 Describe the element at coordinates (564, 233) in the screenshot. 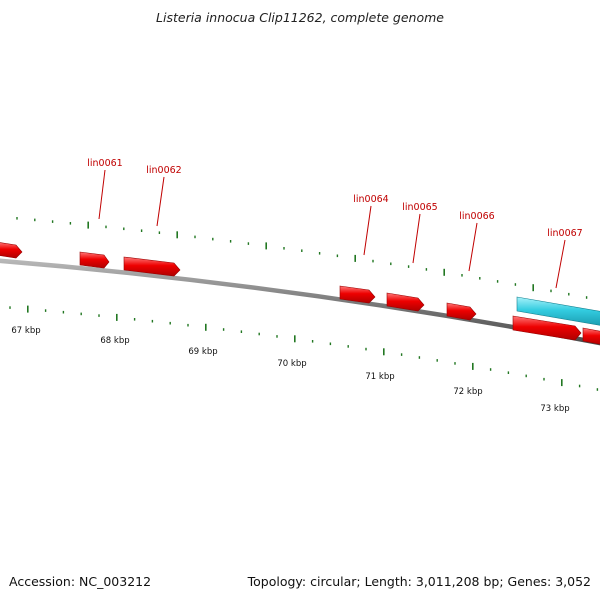

I see `gene-label: lin0067` at that location.